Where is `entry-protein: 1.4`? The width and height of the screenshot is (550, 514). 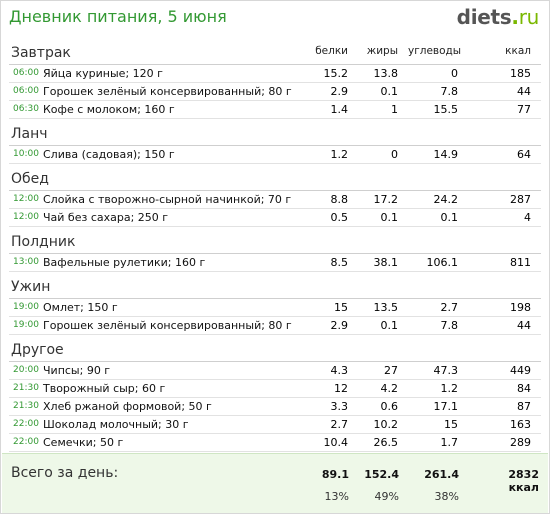 entry-protein: 1.4 is located at coordinates (339, 109).